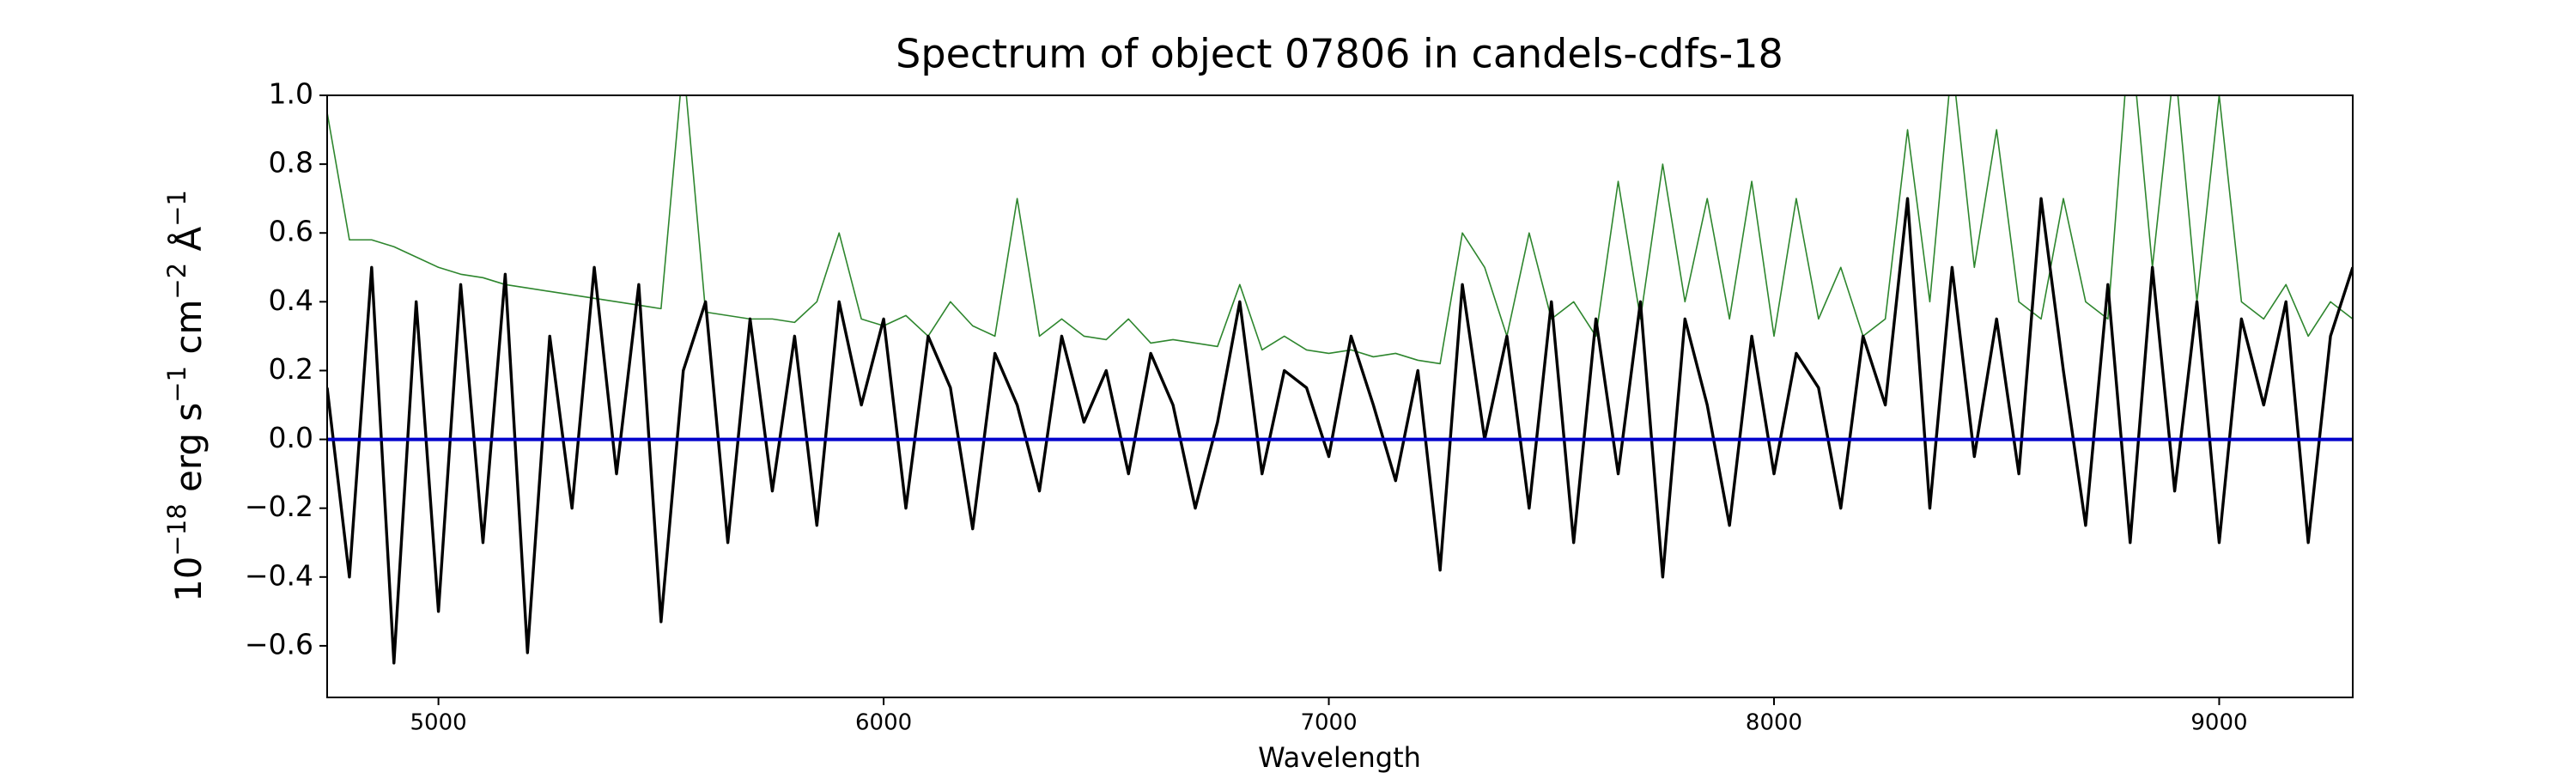  What do you see at coordinates (291, 163) in the screenshot?
I see `y-tick-label: 0.8` at bounding box center [291, 163].